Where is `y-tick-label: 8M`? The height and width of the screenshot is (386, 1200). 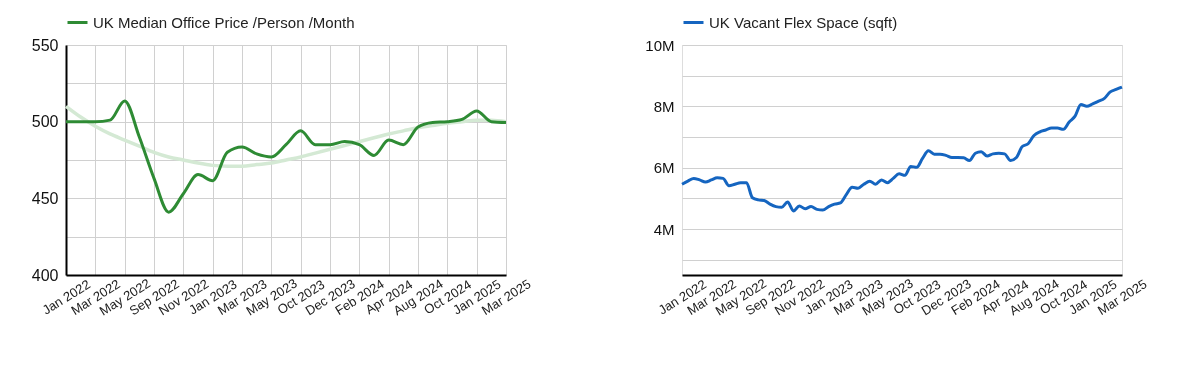 y-tick-label: 8M is located at coordinates (664, 106).